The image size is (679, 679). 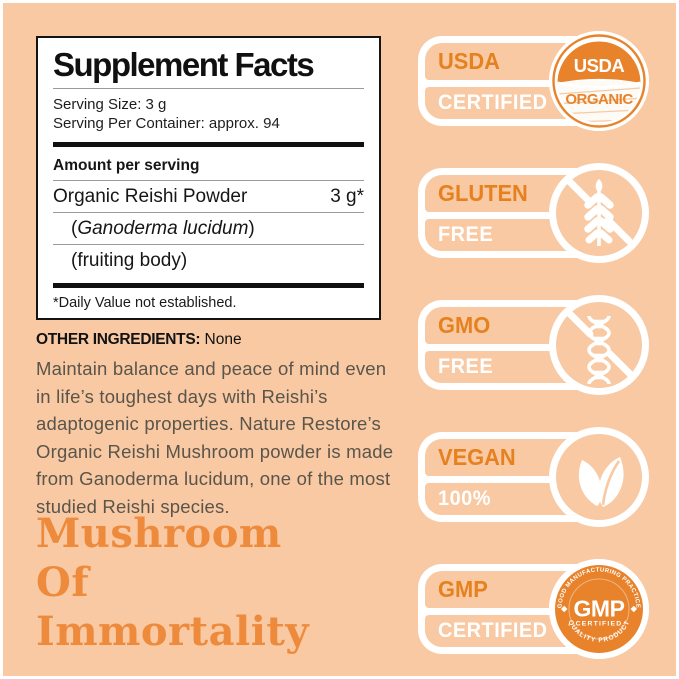 I want to click on tagline-line-3: Immortality, so click(x=173, y=631).